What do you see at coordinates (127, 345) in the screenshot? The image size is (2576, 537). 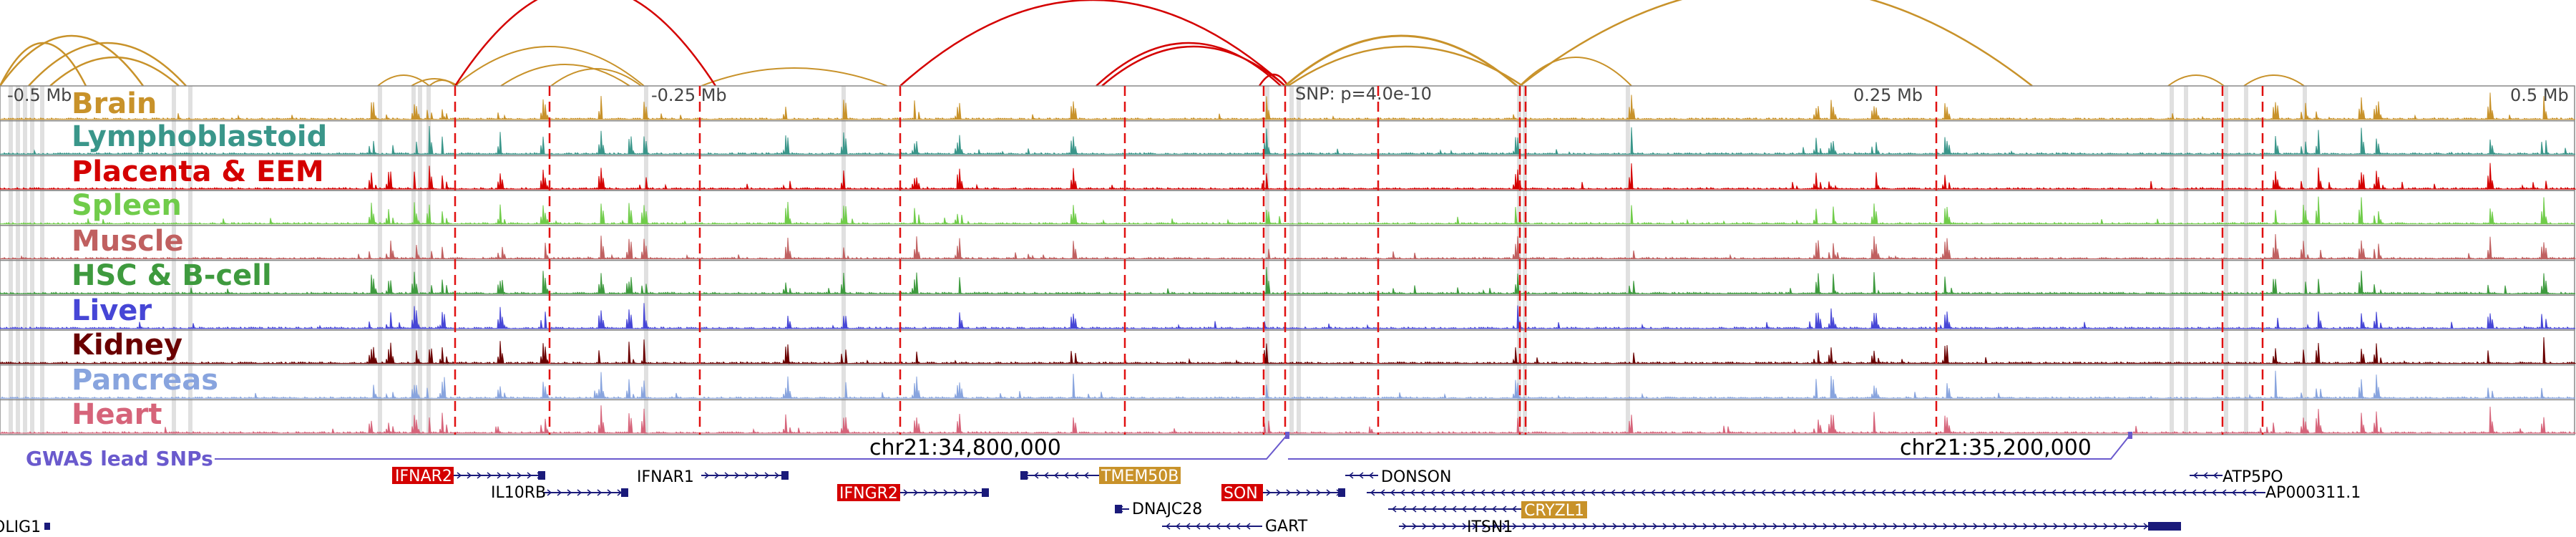 I see `track-label-kidney: Kidney` at bounding box center [127, 345].